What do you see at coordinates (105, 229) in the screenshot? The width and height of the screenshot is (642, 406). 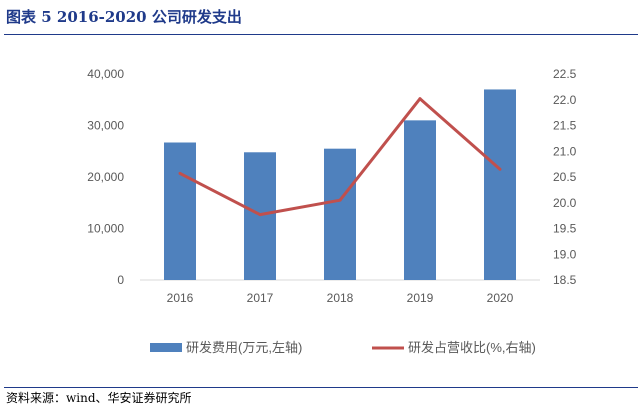 I see `left-tick-label: 10,000` at bounding box center [105, 229].